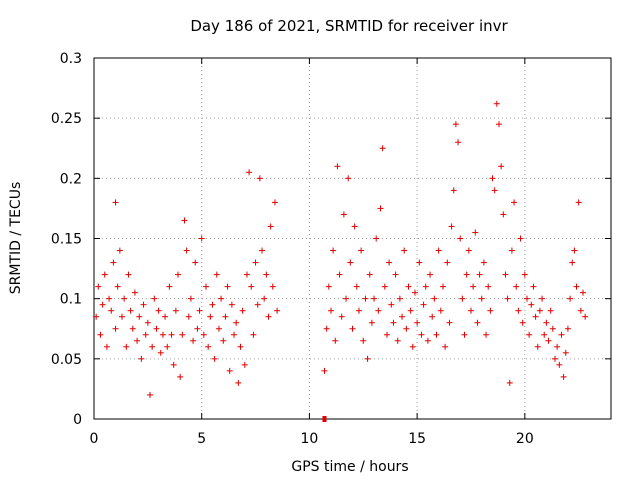 This screenshot has width=640, height=480. What do you see at coordinates (201, 439) in the screenshot?
I see `x-tick-label: 5` at bounding box center [201, 439].